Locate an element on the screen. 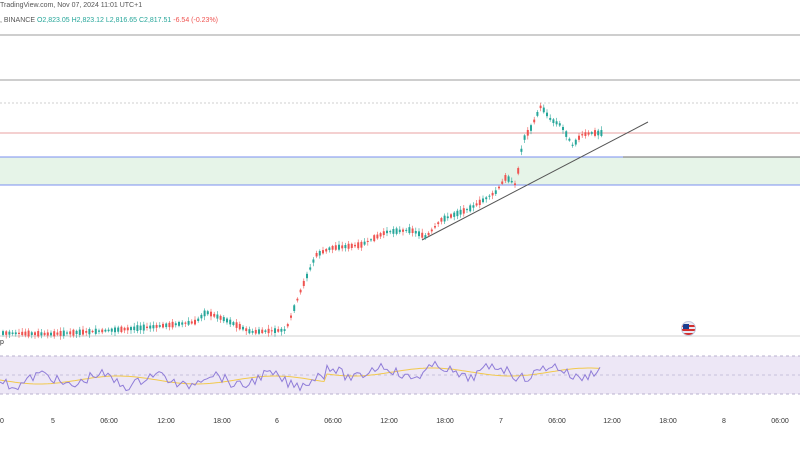 Image resolution: width=800 pixels, height=450 pixels. time-axis-label: 12:00 is located at coordinates (166, 421).